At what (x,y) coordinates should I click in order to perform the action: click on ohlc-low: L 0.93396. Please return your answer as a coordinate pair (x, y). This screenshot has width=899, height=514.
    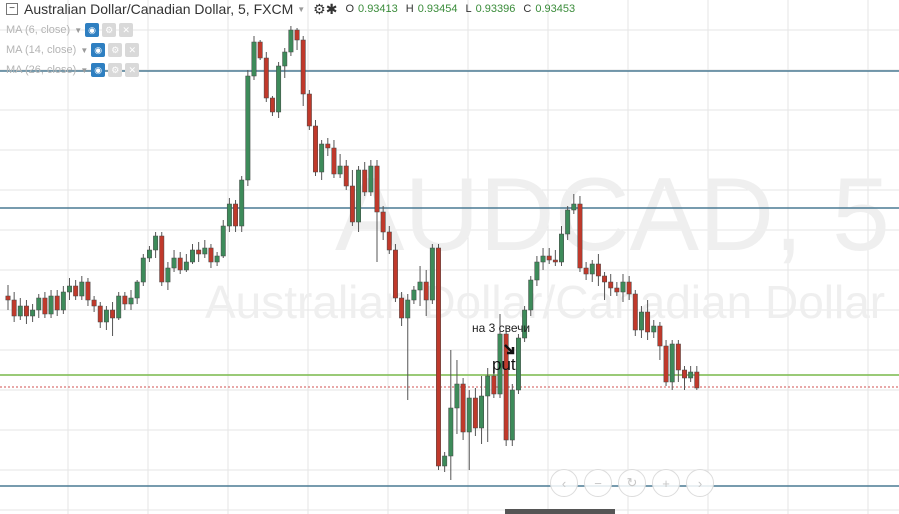
    Looking at the image, I should click on (490, 9).